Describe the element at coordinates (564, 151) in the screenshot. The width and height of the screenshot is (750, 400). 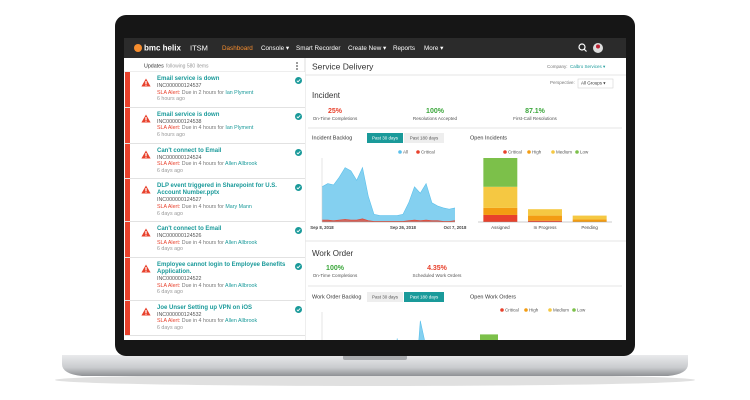
I see `legend-label: Medium` at that location.